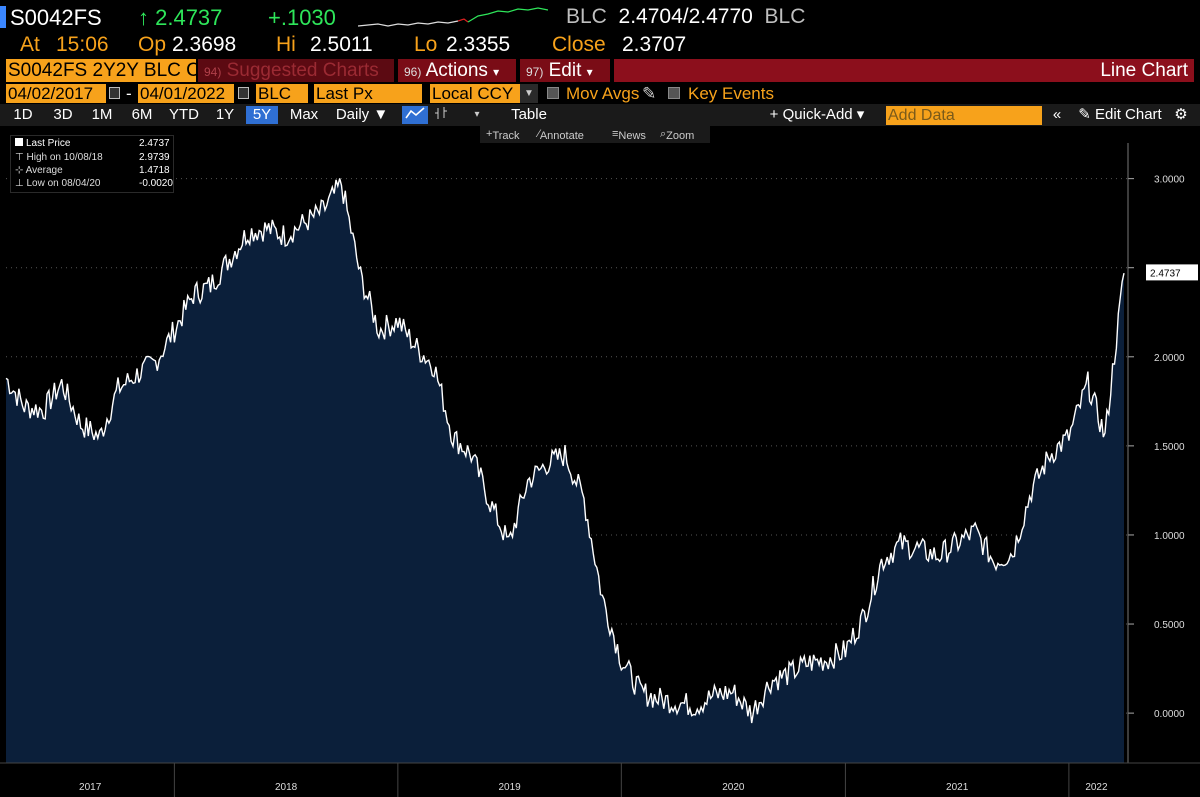  Describe the element at coordinates (368, 93) in the screenshot. I see `field-input: Last Px` at that location.